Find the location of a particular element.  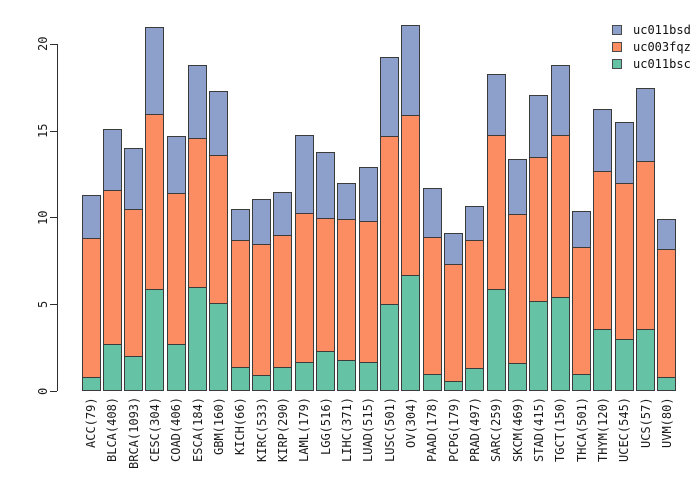

bar-segment-UCEC(545)-uc003fqz is located at coordinates (624, 261).